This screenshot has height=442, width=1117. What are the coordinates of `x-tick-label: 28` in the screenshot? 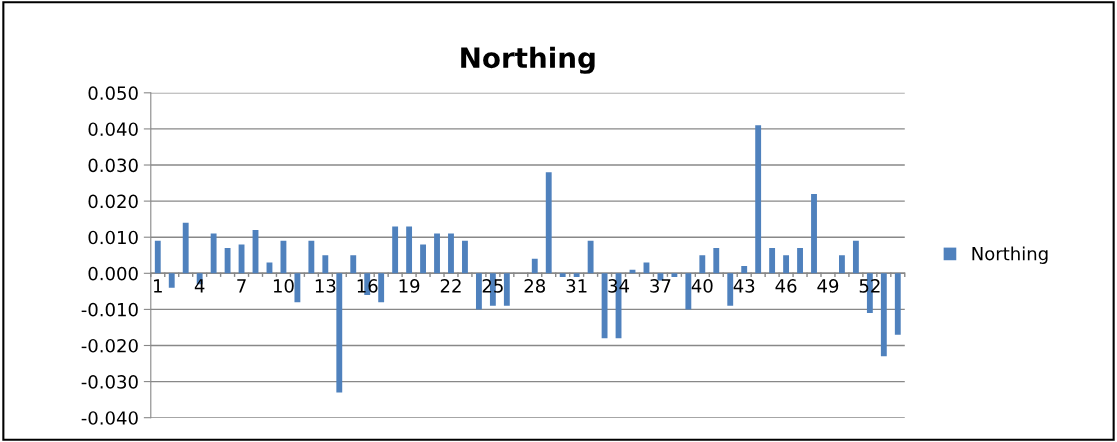 It's located at (535, 286).